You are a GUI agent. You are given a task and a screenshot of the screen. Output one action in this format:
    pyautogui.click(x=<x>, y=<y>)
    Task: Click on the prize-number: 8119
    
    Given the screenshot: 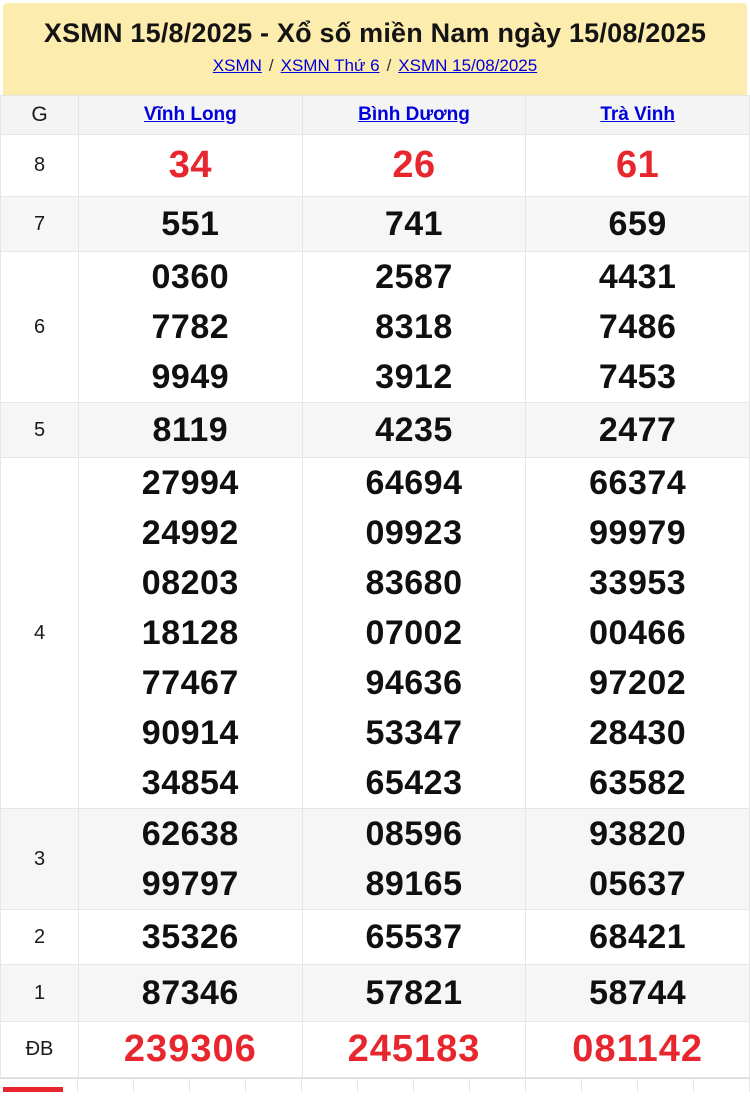 What is the action you would take?
    pyautogui.click(x=190, y=430)
    